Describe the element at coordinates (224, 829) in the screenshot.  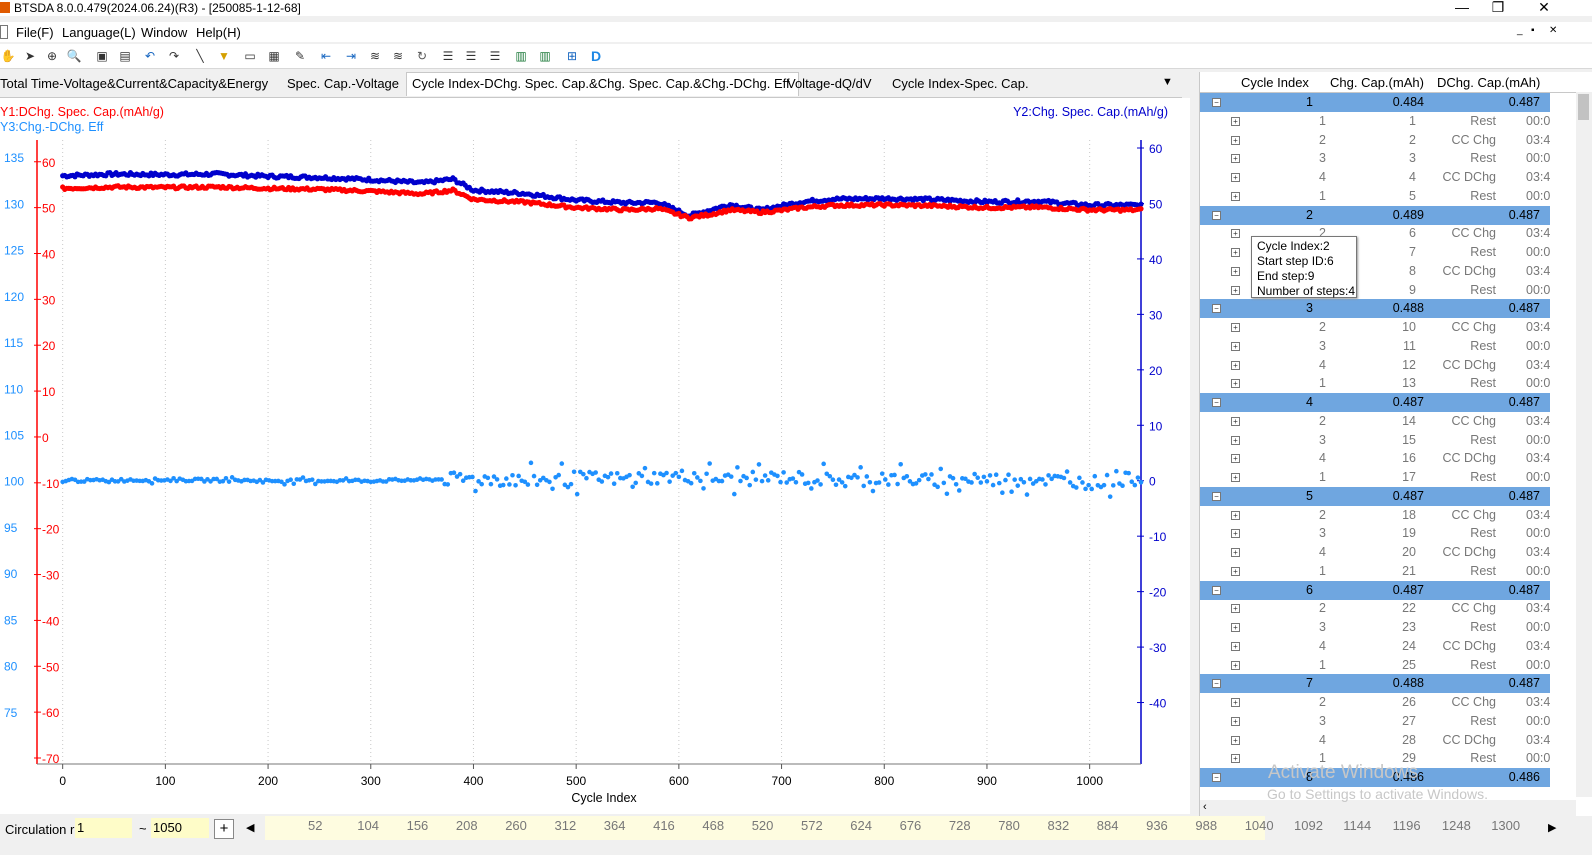
I see `range-add-button: +` at that location.